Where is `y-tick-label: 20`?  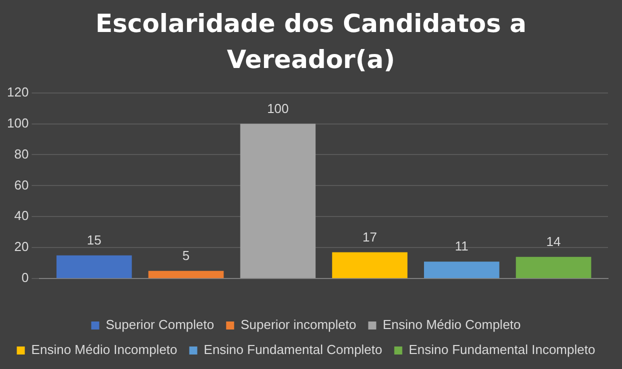
y-tick-label: 20 is located at coordinates (21, 246).